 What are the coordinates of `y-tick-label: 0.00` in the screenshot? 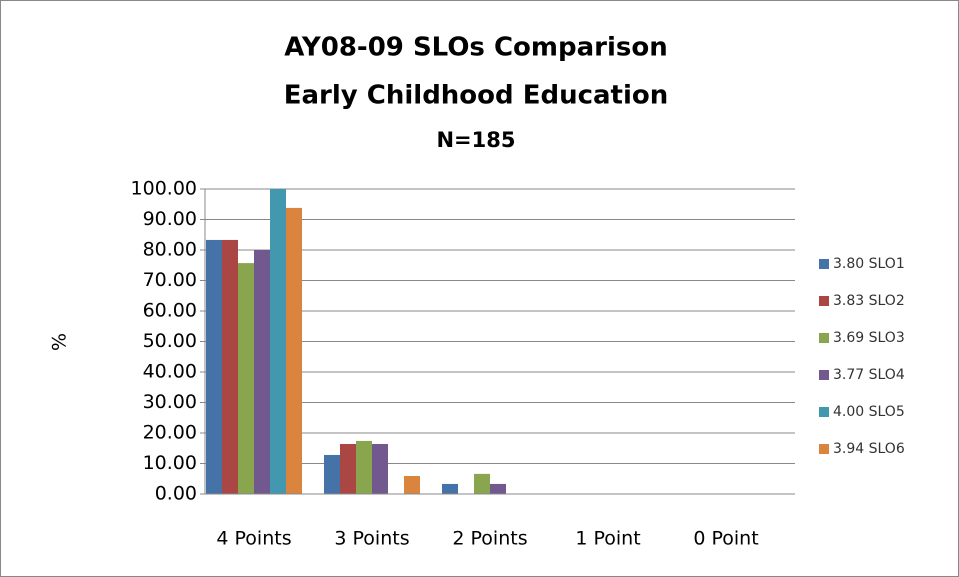 It's located at (176, 494).